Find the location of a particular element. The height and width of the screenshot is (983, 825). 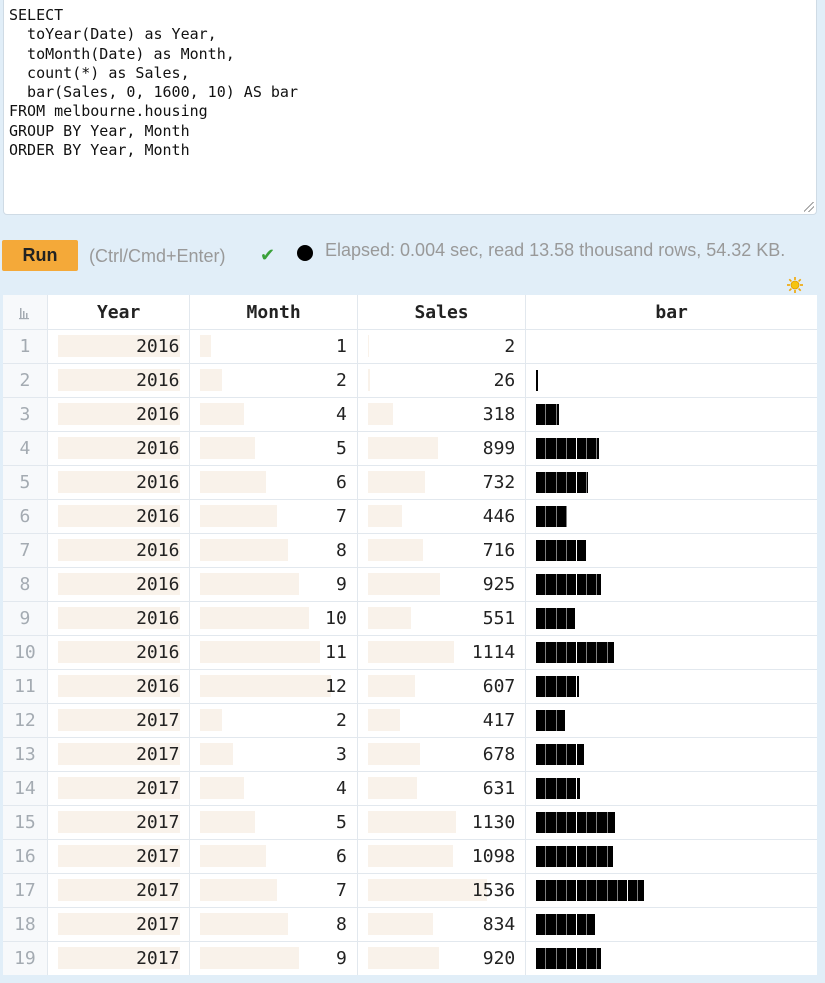

cell-sales: 899 is located at coordinates (442, 448).